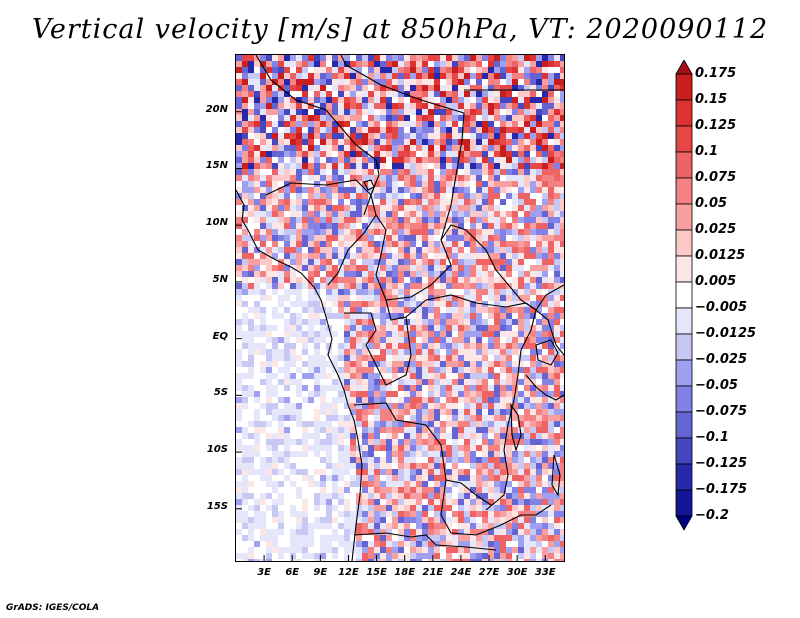 This screenshot has width=800, height=618. What do you see at coordinates (489, 572) in the screenshot?
I see `longitude-label: 27E` at bounding box center [489, 572].